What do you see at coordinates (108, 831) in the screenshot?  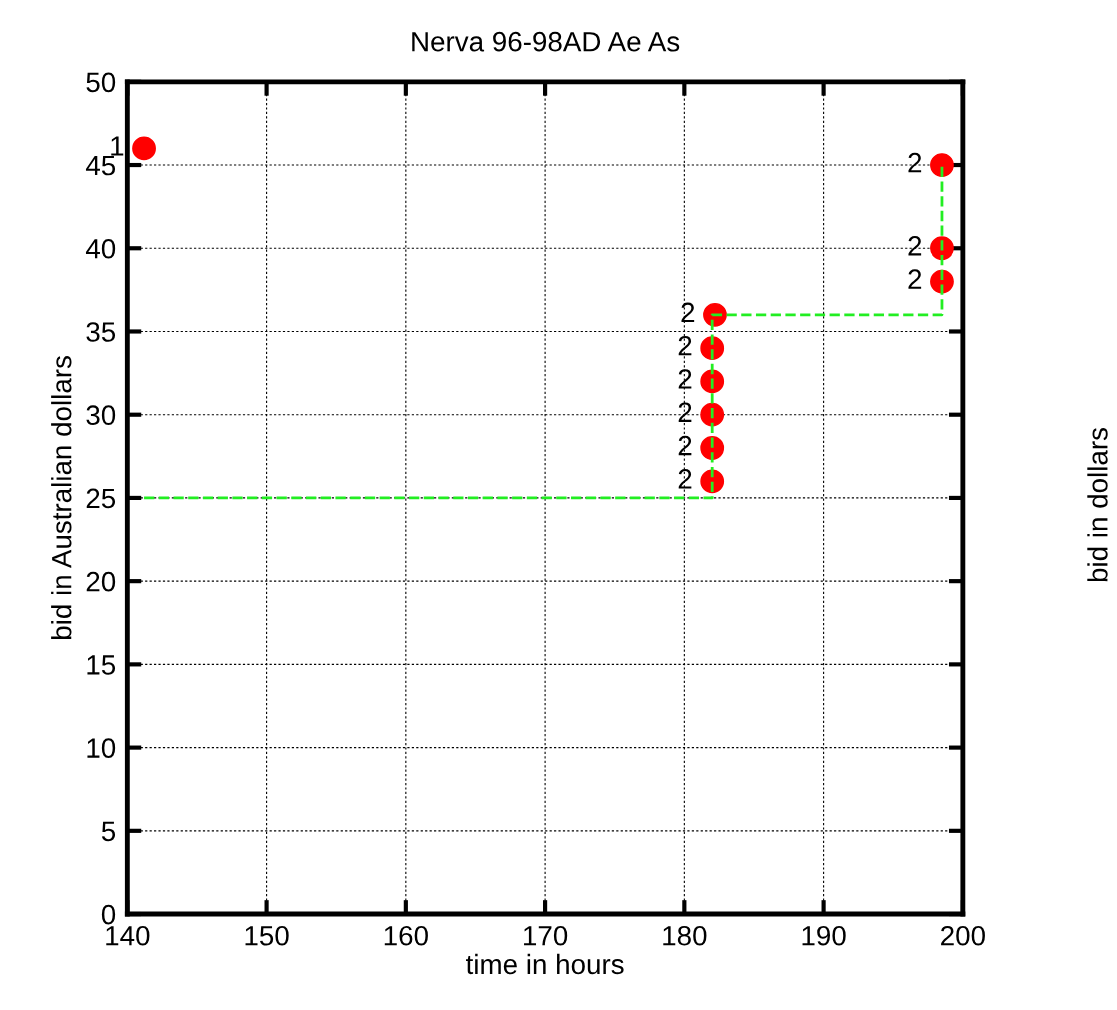 I see `y-tick-label: 5` at bounding box center [108, 831].